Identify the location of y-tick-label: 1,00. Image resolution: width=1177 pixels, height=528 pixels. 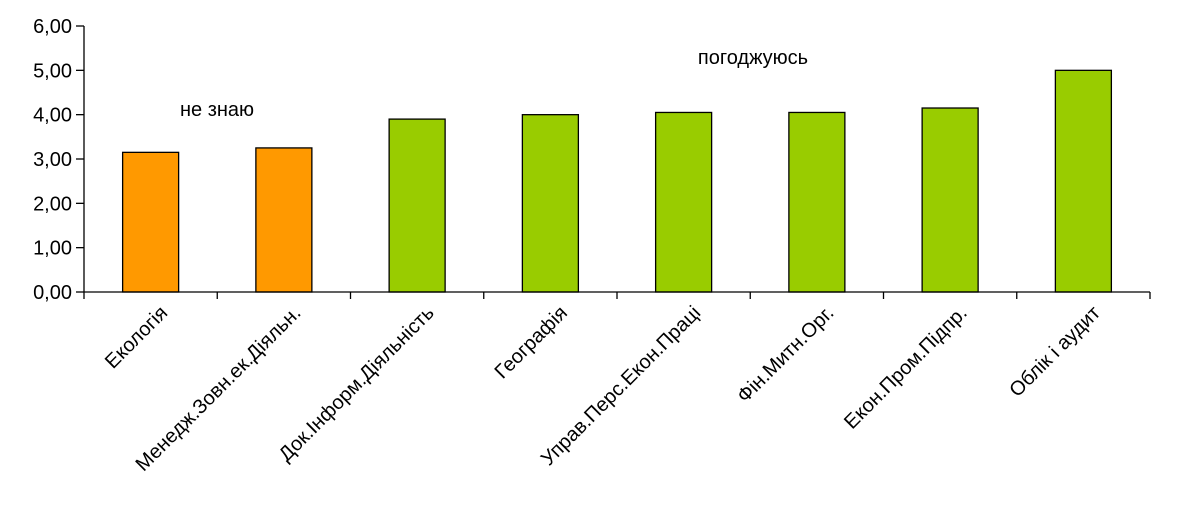
(52, 249).